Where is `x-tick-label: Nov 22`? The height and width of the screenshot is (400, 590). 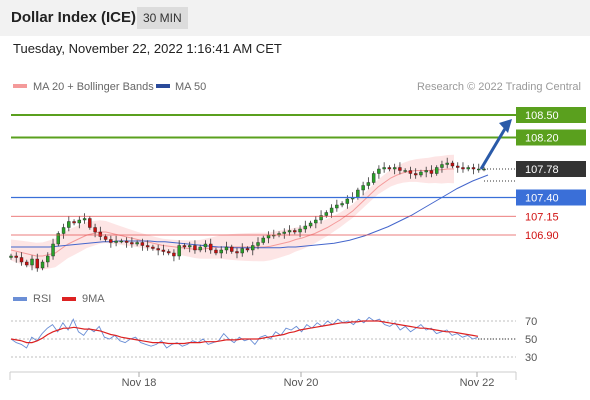 x-tick-label: Nov 22 is located at coordinates (477, 383).